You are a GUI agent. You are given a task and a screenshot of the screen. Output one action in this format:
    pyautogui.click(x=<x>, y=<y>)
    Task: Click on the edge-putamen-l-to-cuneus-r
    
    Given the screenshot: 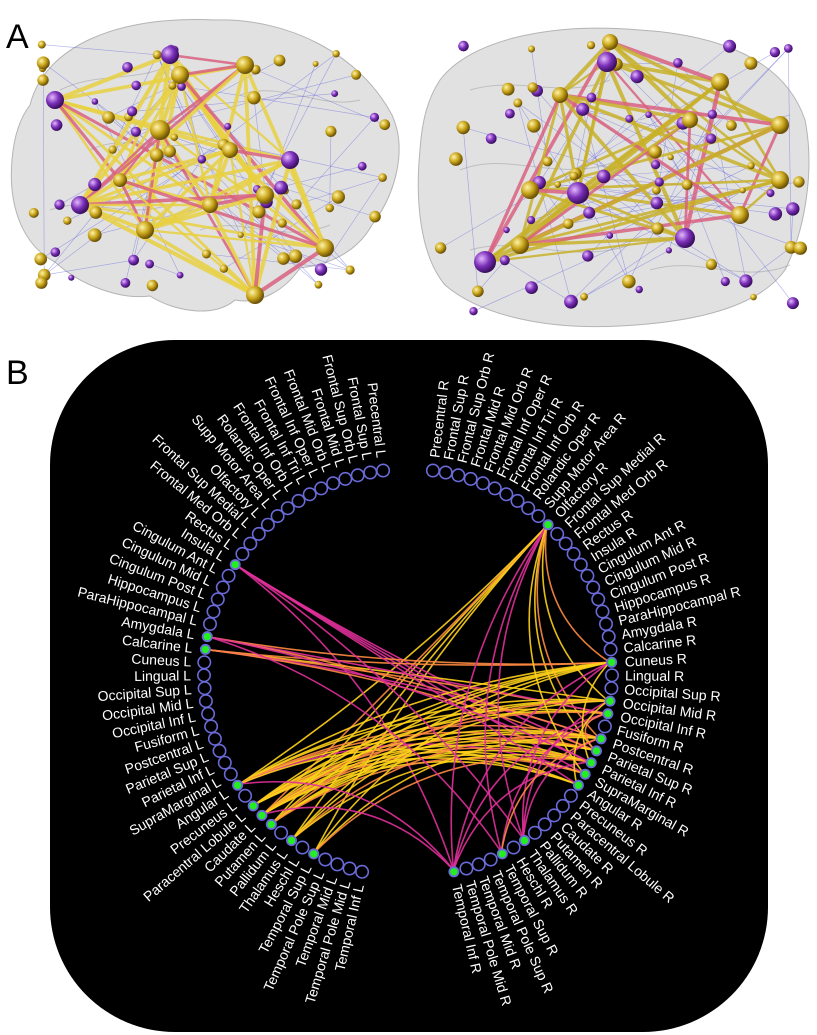 What is the action you would take?
    pyautogui.click(x=441, y=742)
    